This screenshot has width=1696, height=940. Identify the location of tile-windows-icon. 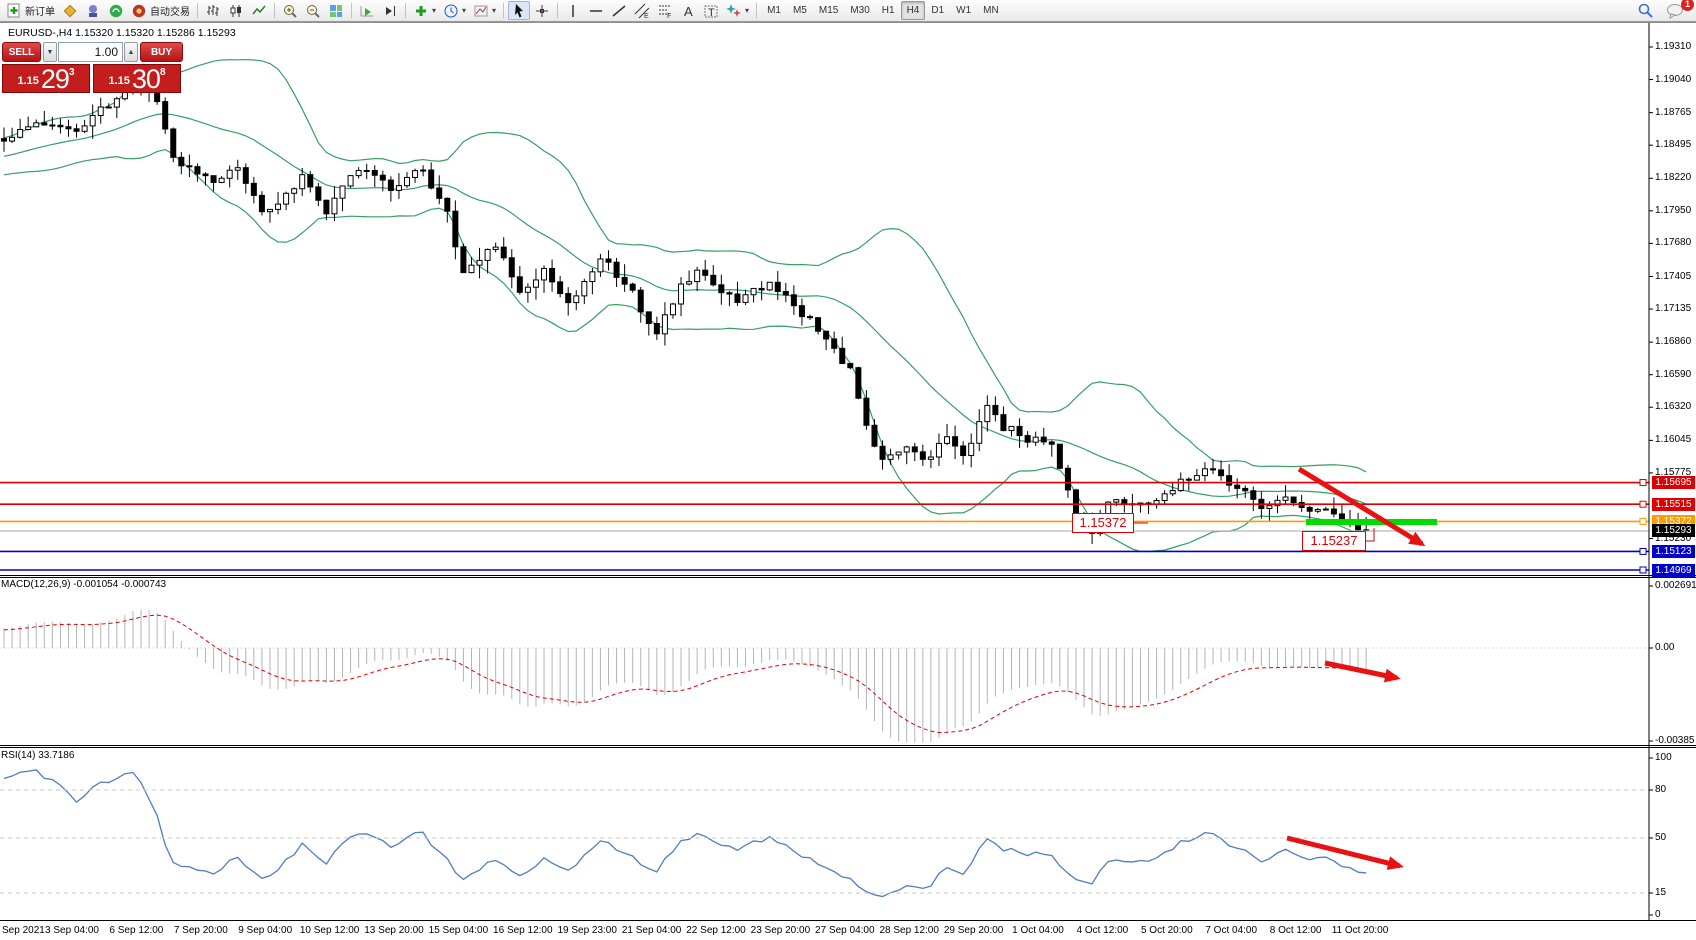
(336, 10).